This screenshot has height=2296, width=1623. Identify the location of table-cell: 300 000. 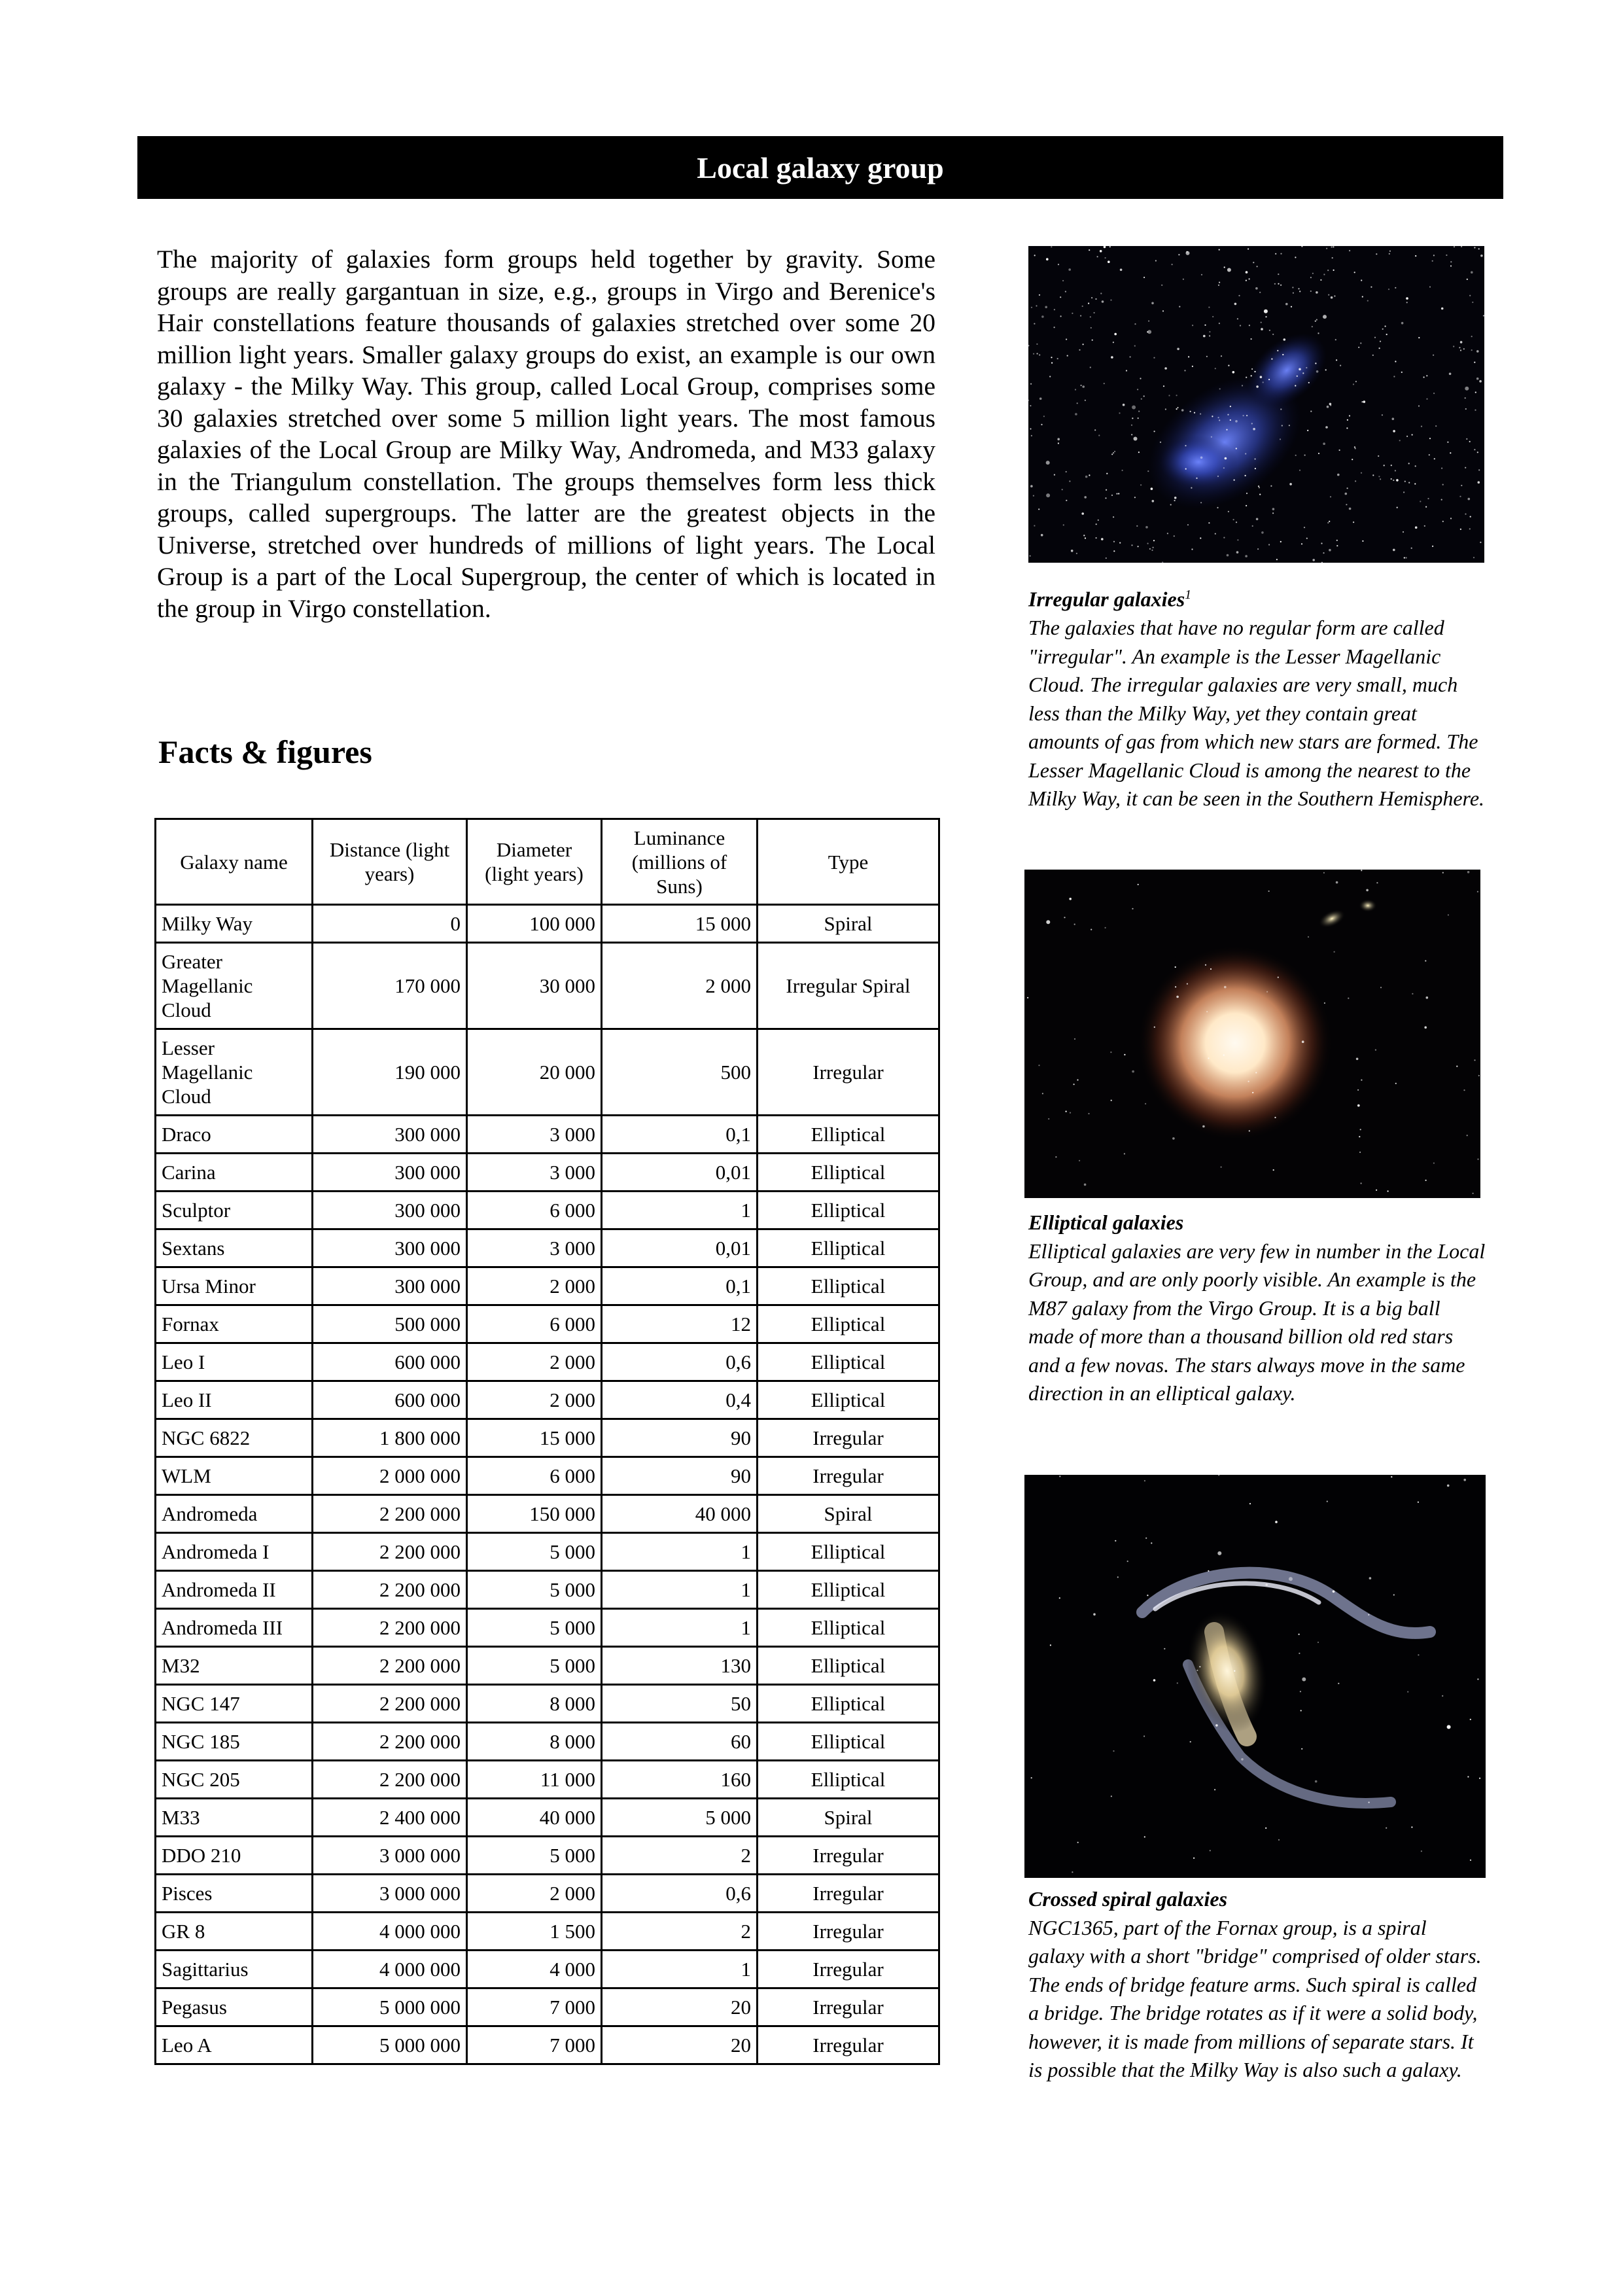
(390, 1248).